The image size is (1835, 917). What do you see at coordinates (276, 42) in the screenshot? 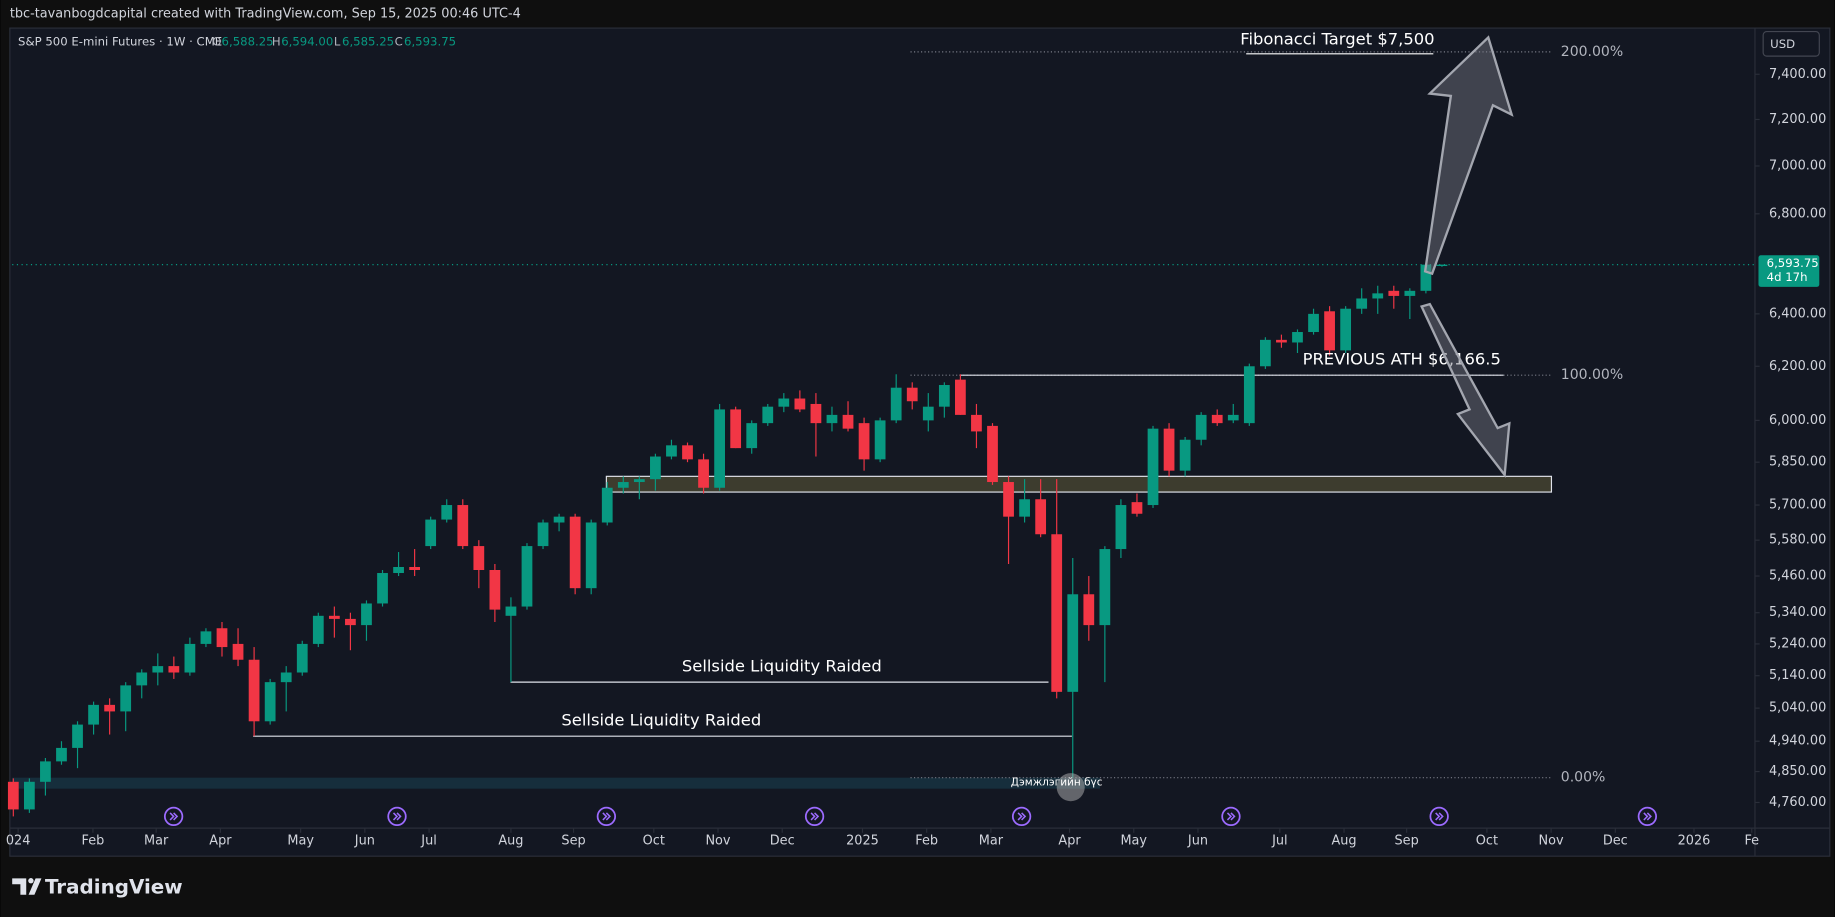
I see `legend-prefix: H` at bounding box center [276, 42].